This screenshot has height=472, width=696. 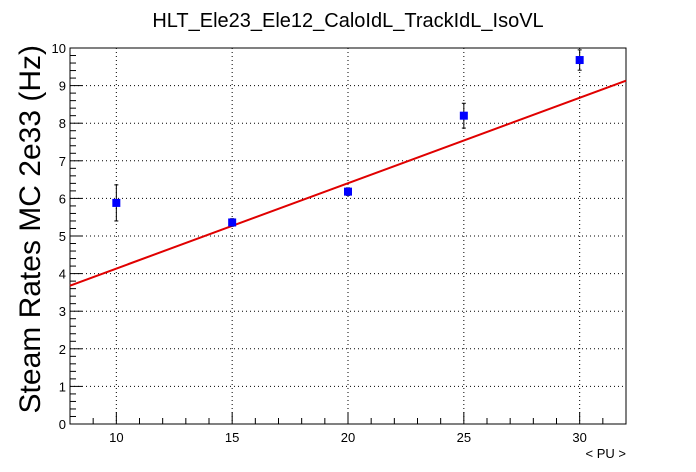 What do you see at coordinates (62, 198) in the screenshot?
I see `y-tick-label: 6` at bounding box center [62, 198].